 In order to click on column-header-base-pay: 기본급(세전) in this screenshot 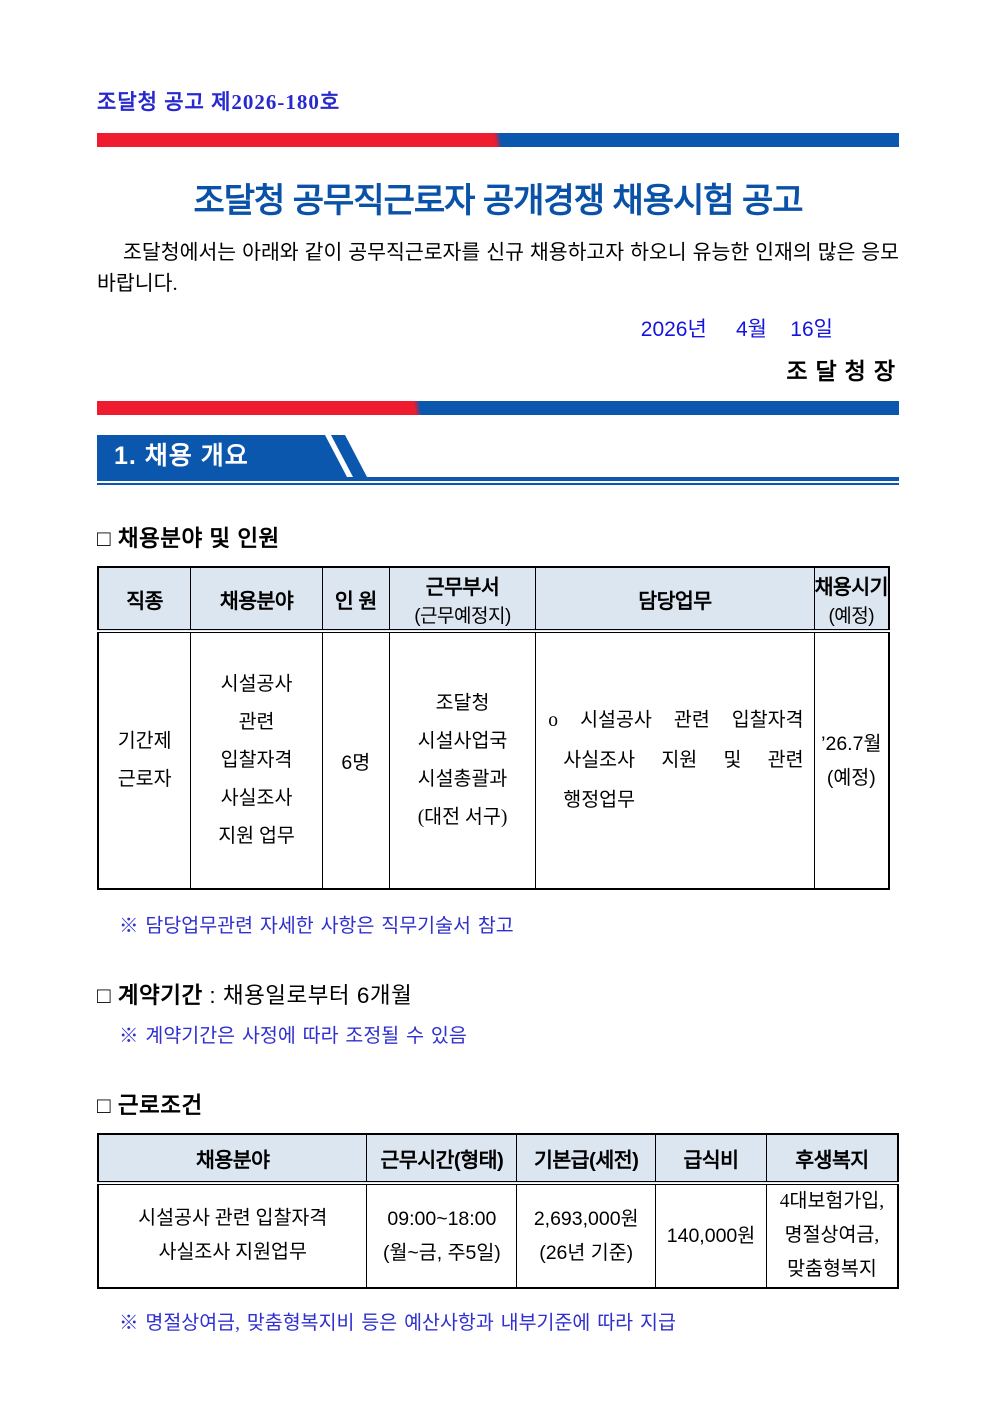, I will do `click(586, 1158)`.